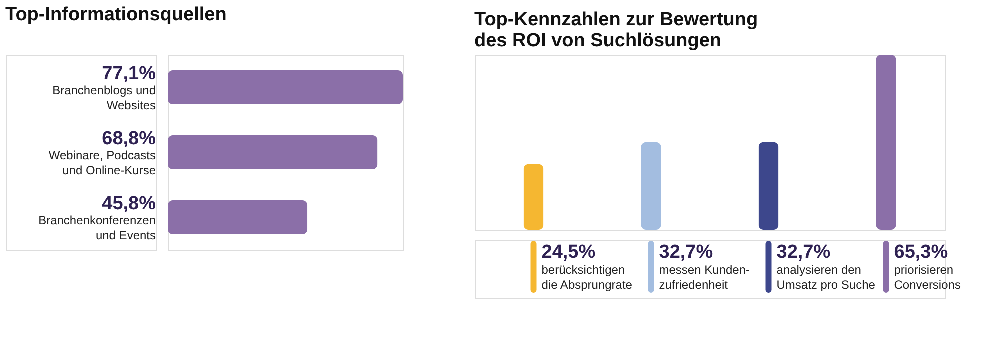  I want to click on x-tick-label: priorisieren Conversions, so click(927, 277).